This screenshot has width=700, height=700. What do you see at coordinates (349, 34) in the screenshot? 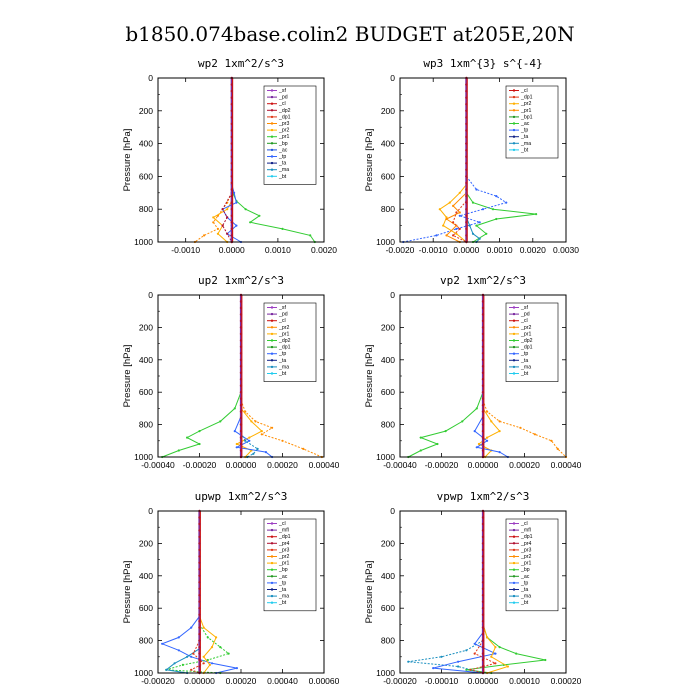
I see `figure-title: b1850.074base.colin2 BUDGET at205E,20N` at bounding box center [349, 34].